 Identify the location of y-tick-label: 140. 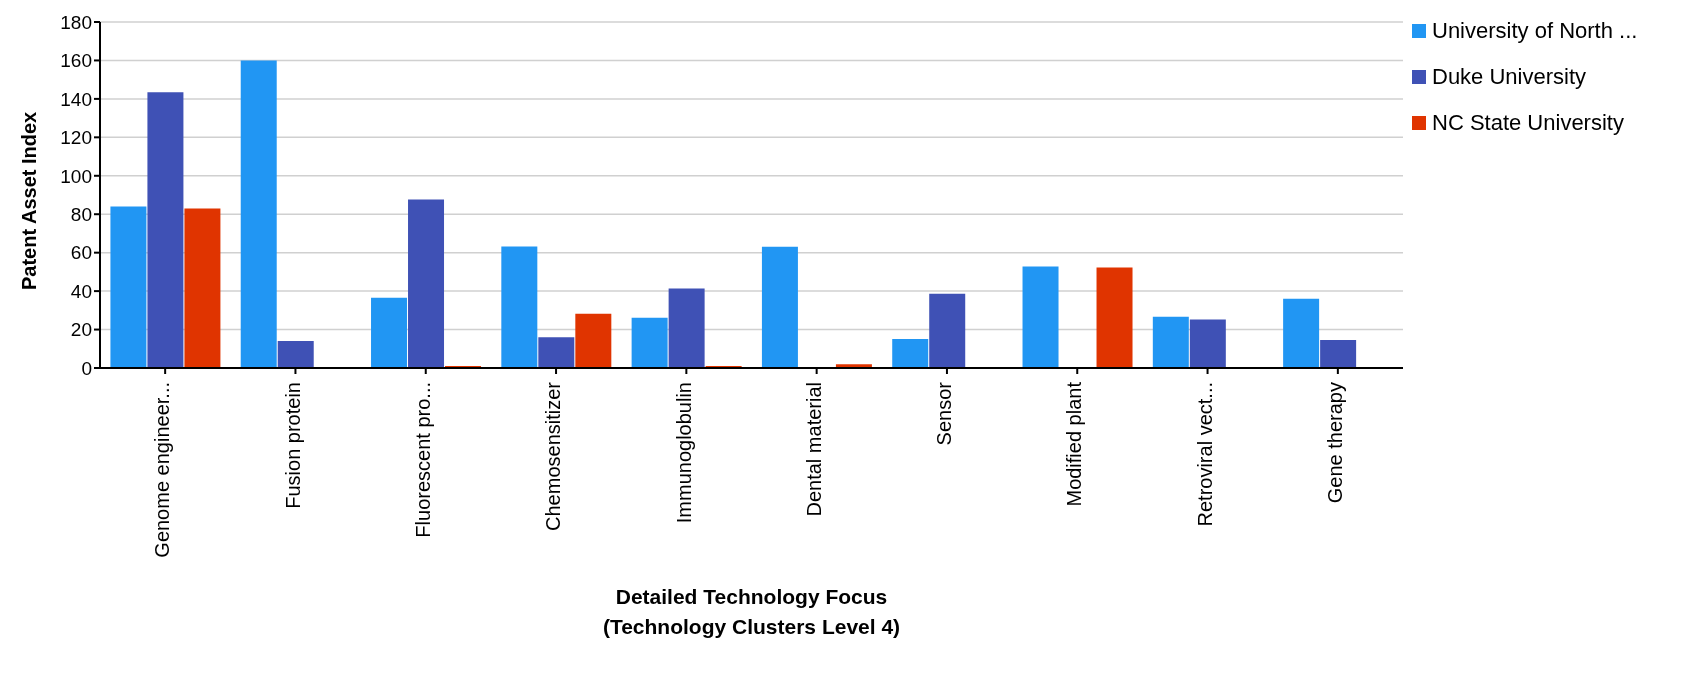
(76, 99).